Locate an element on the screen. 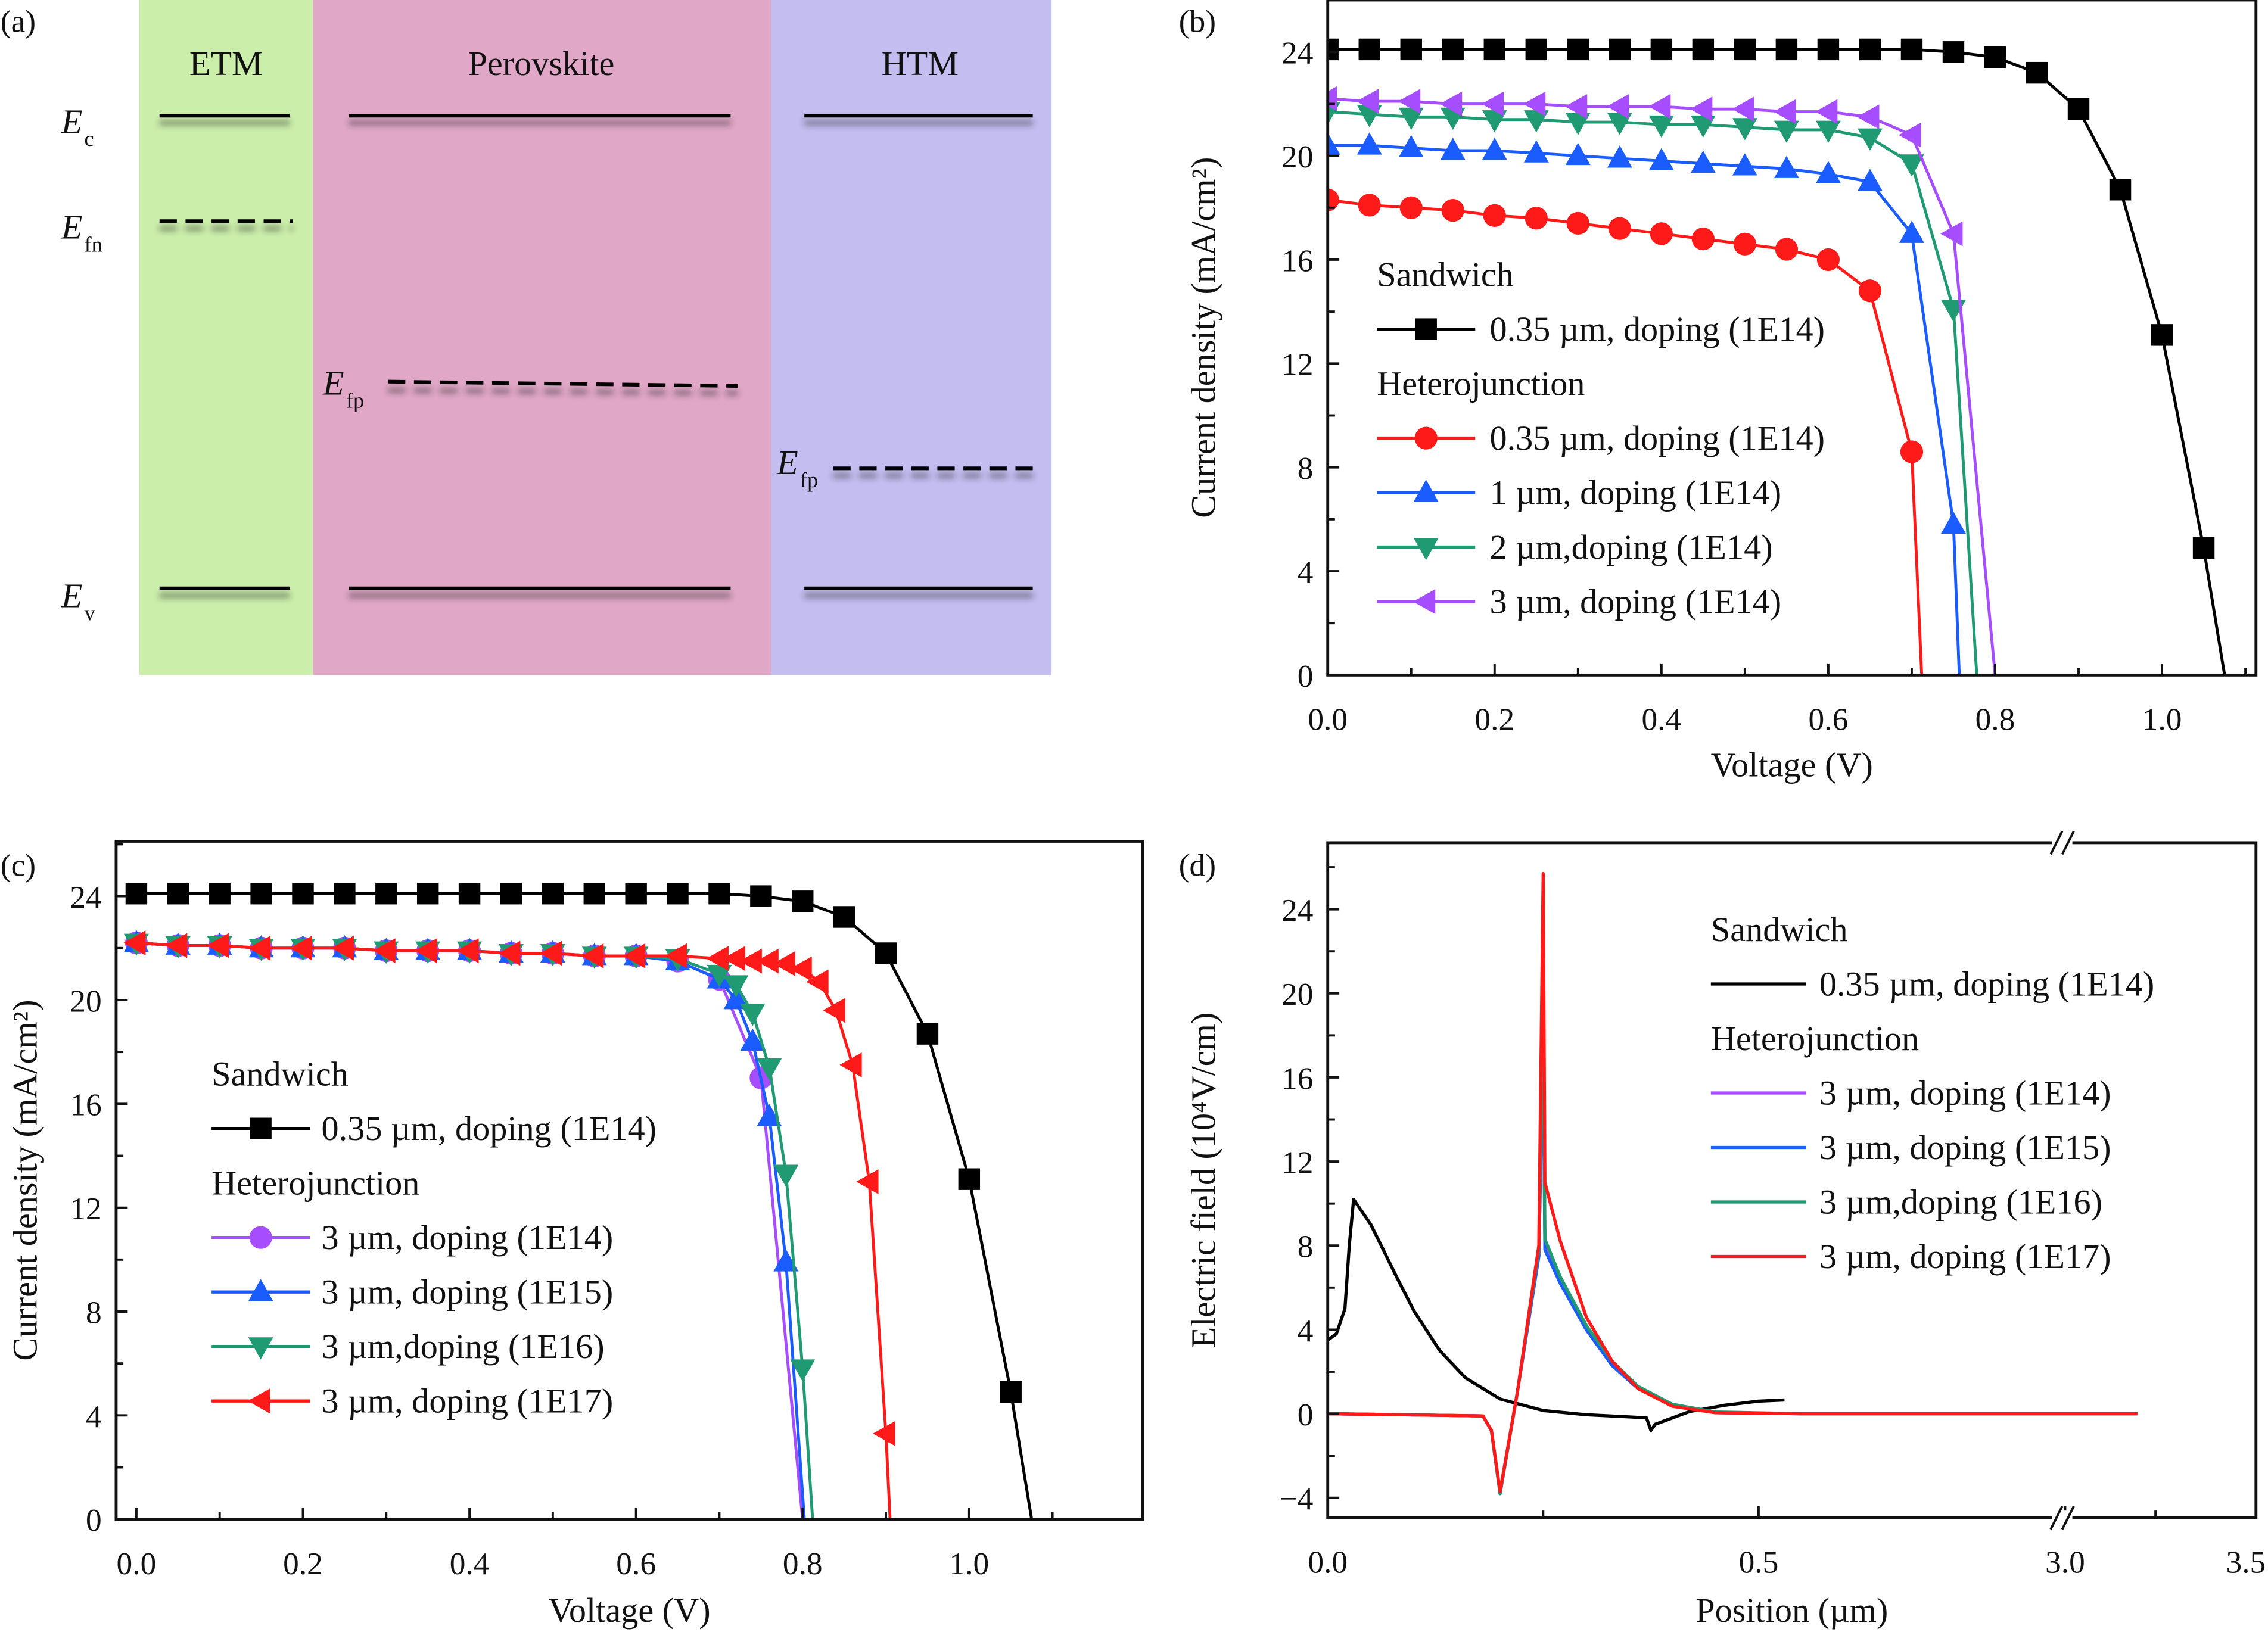  htm-layer is located at coordinates (911, 337).